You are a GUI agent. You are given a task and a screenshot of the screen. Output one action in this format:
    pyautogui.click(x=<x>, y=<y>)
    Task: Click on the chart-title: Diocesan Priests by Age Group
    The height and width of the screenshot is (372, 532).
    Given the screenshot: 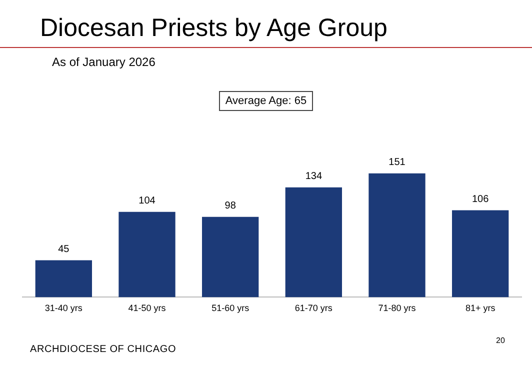 What is the action you would take?
    pyautogui.click(x=214, y=28)
    